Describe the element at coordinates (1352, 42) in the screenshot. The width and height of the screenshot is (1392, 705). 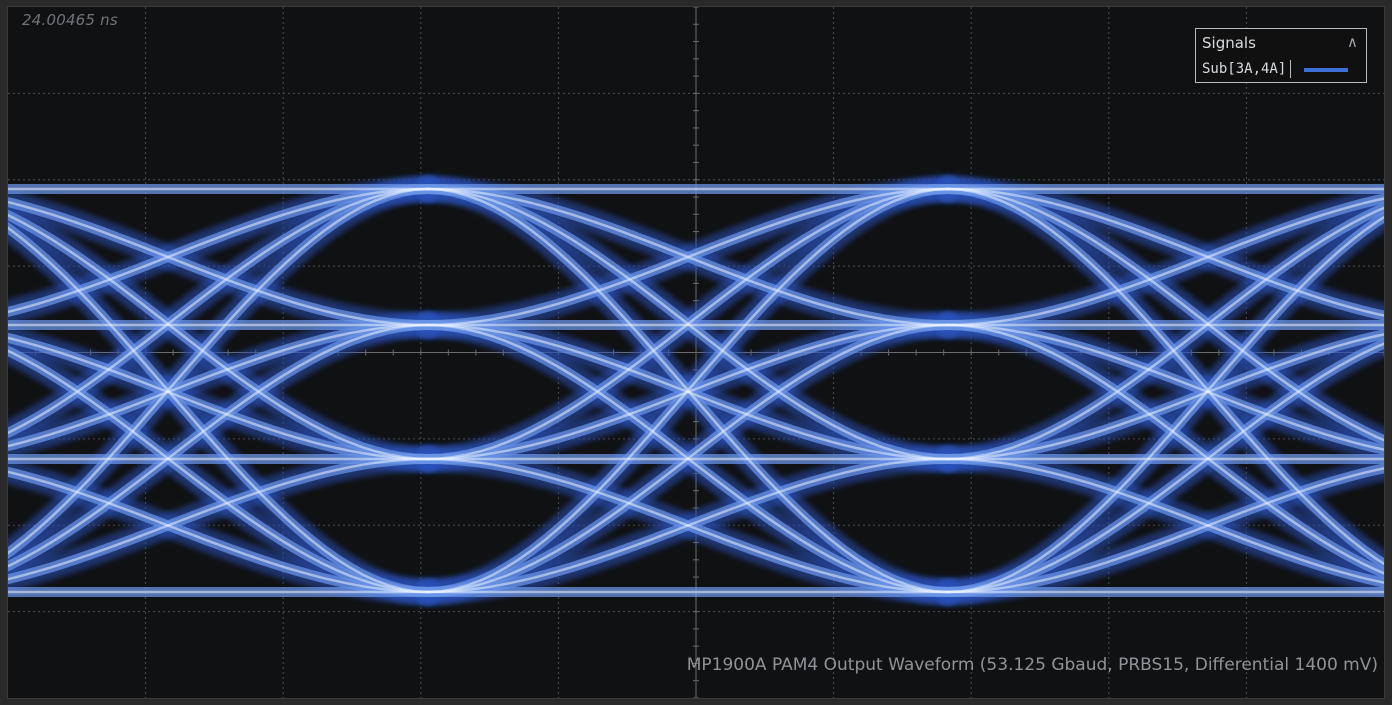
I see `double-chevron-up-icon: ∧` at that location.